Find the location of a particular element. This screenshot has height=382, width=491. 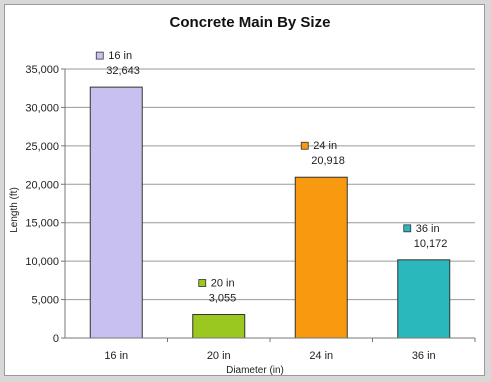

data-label-value: 10,172 is located at coordinates (431, 244).